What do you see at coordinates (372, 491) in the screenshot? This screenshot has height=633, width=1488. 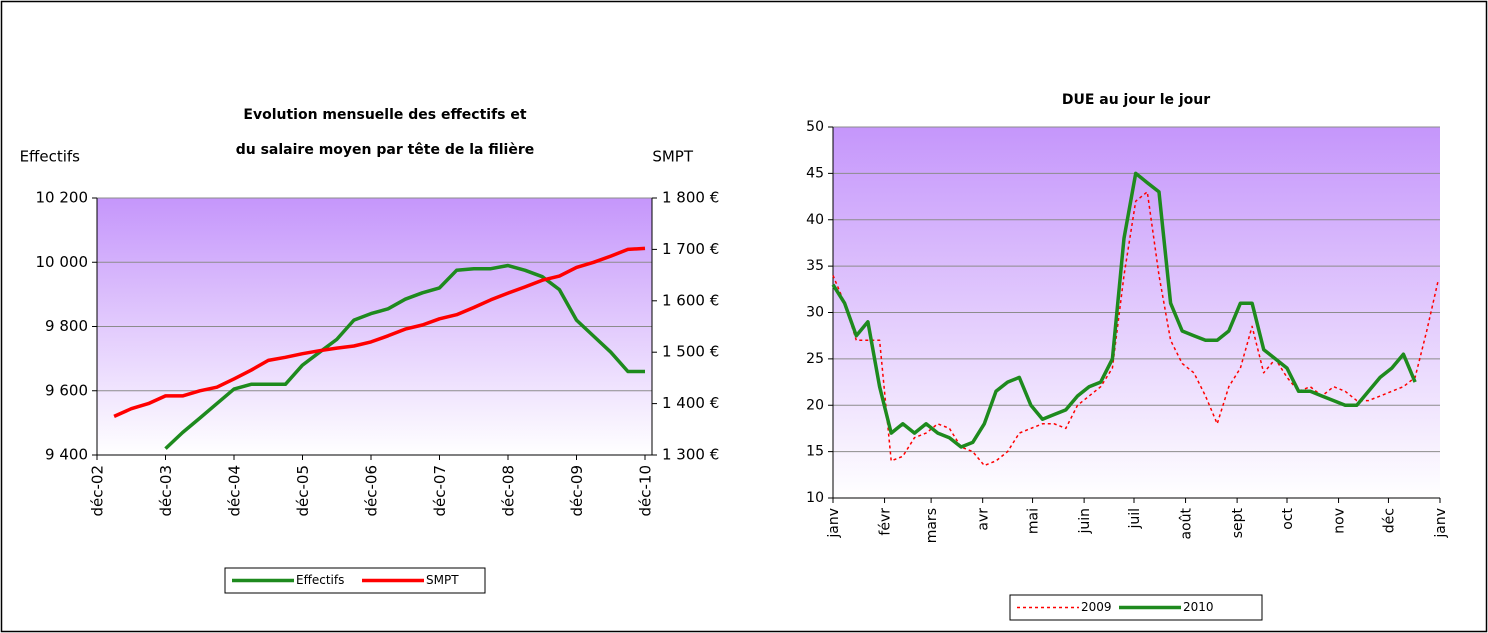 I see `x-tick-label: déc-06` at bounding box center [372, 491].